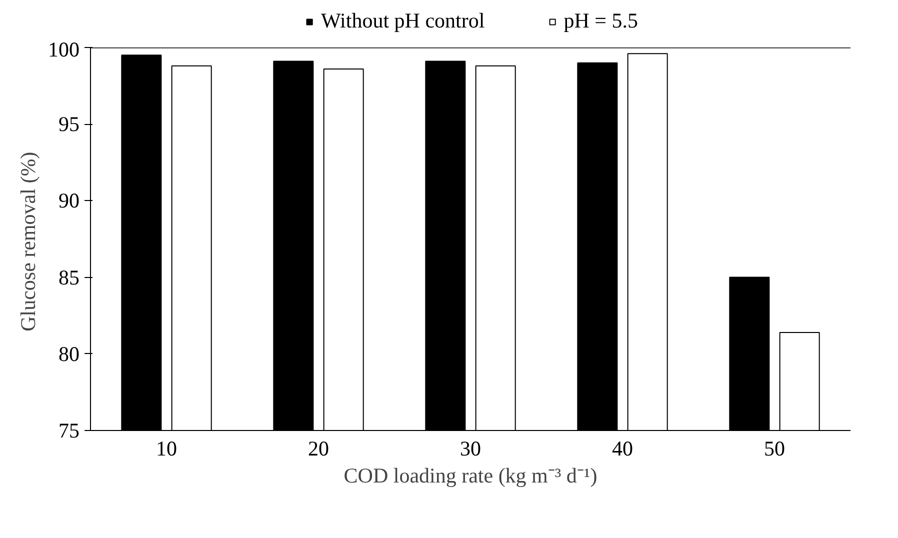 Image resolution: width=898 pixels, height=538 pixels. What do you see at coordinates (601, 21) in the screenshot?
I see `legend-label: pH = 5.5` at bounding box center [601, 21].